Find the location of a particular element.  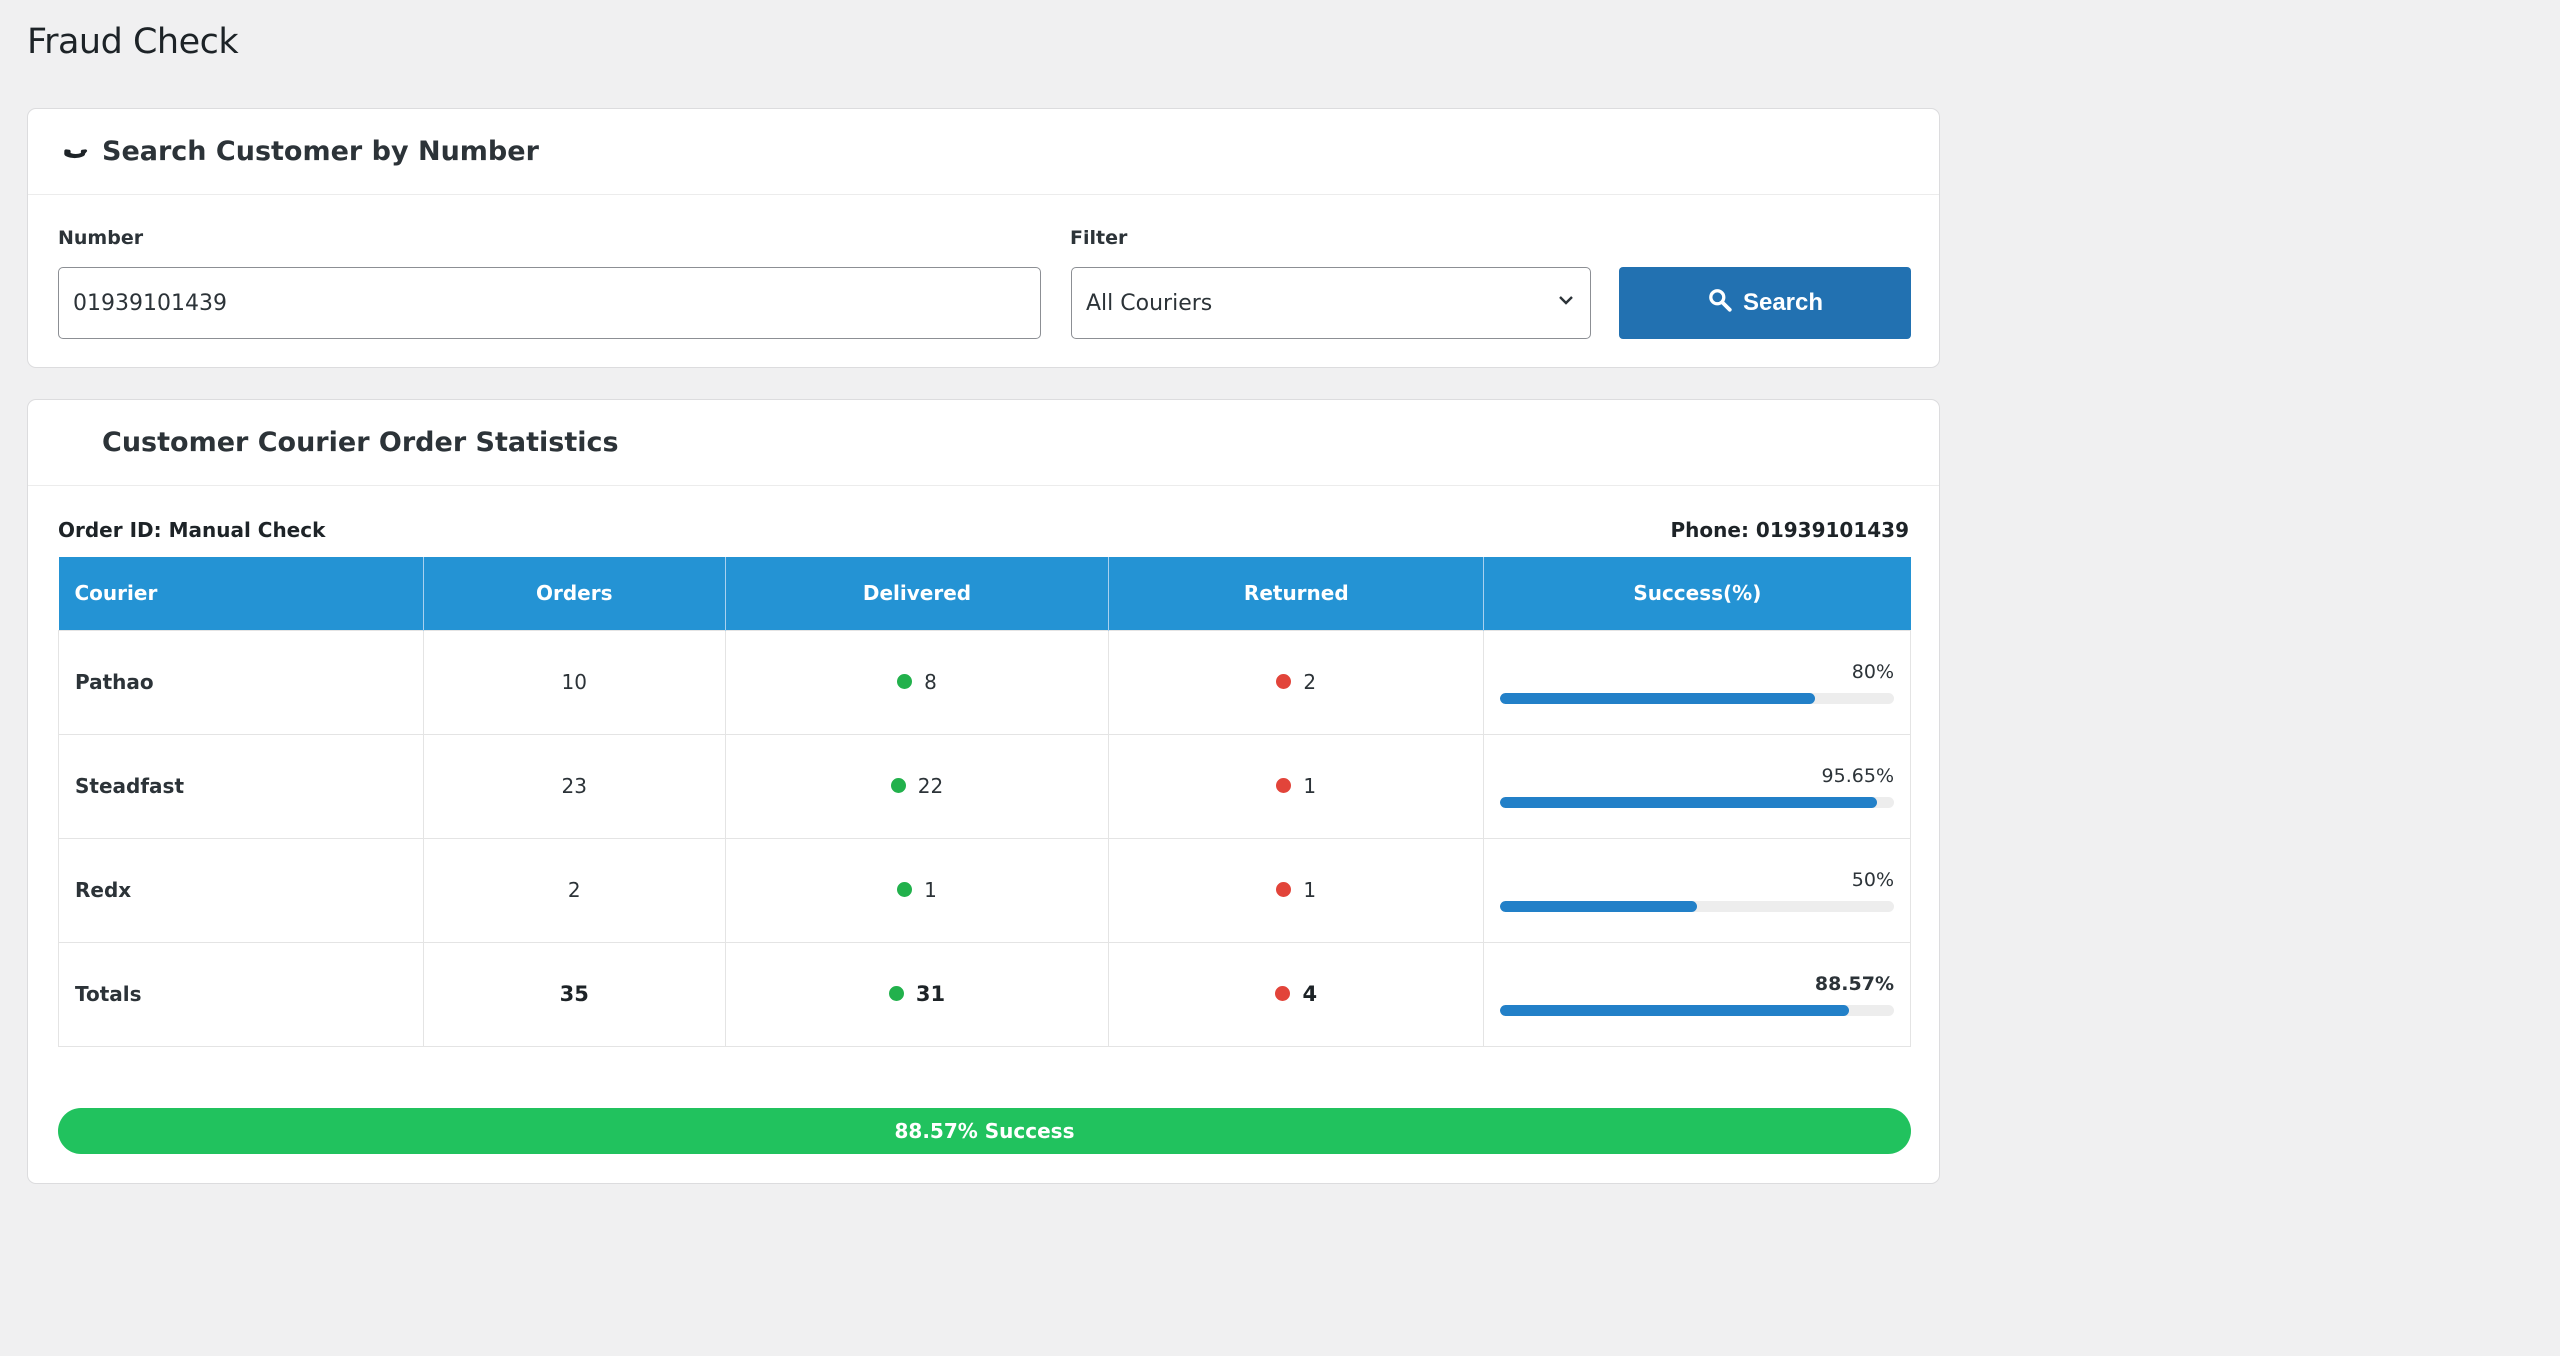

column-header-delivered: Delivered is located at coordinates (917, 593).